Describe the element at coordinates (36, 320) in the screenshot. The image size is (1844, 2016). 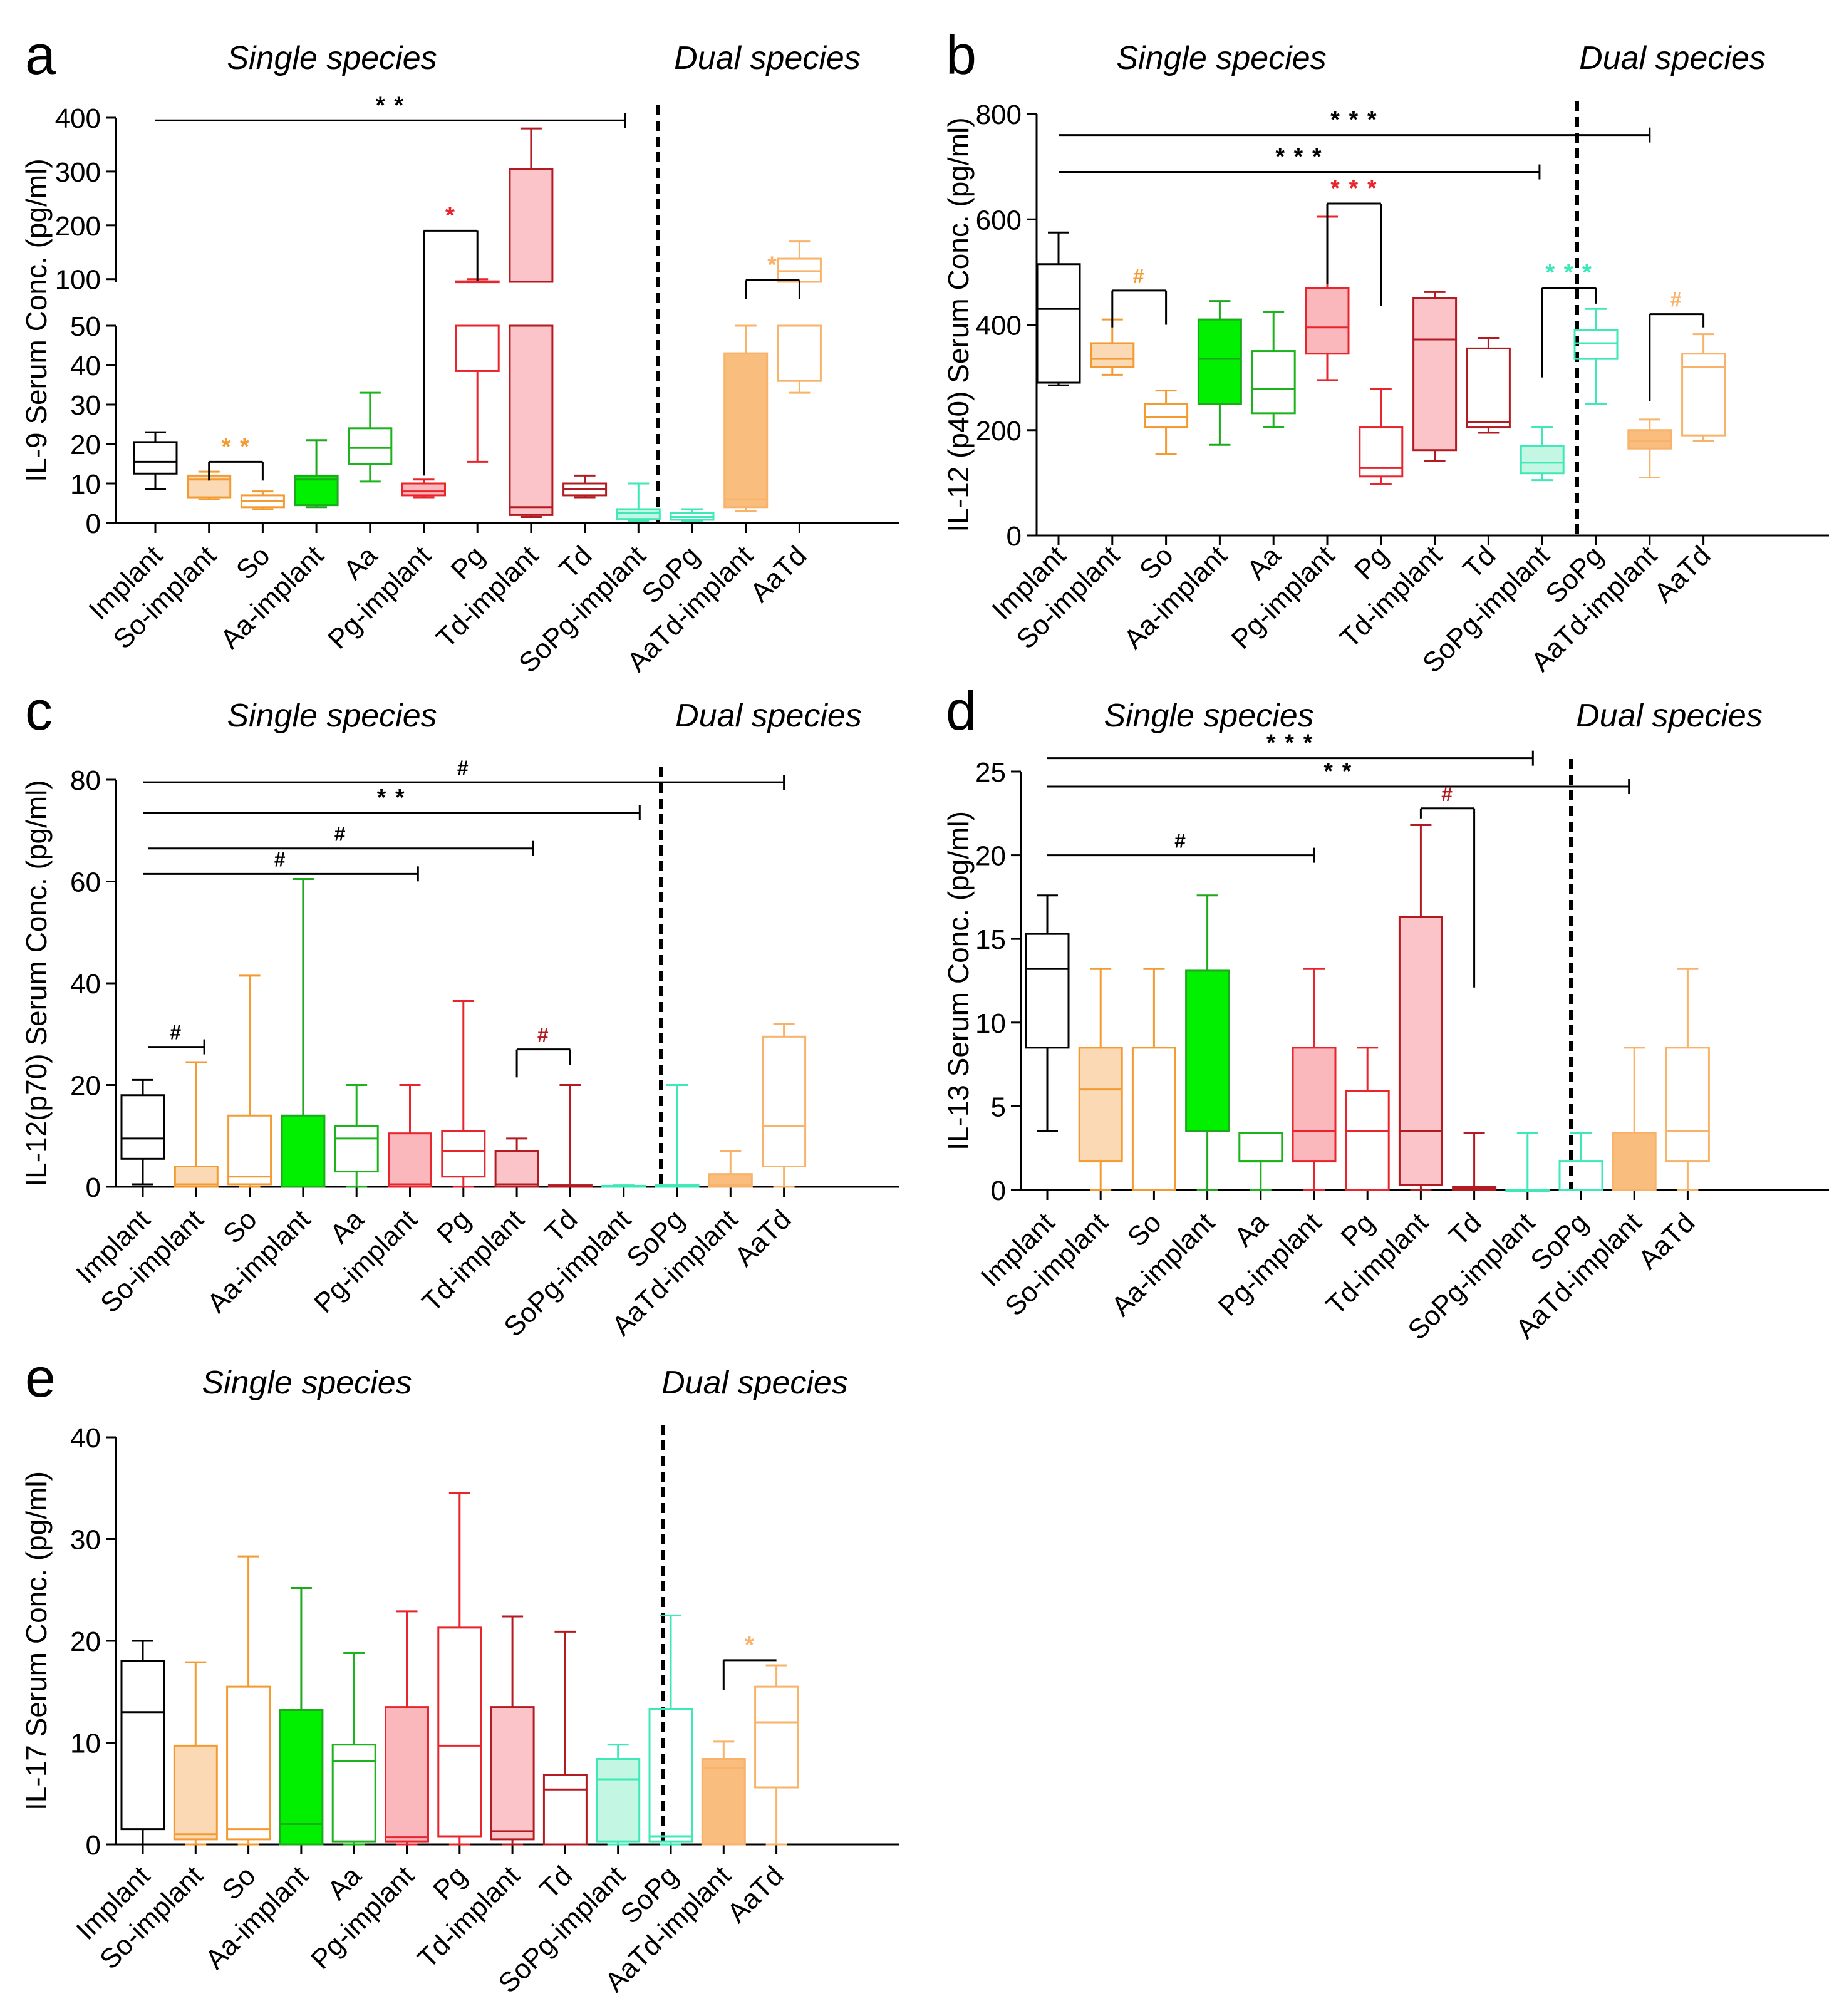
I see `y-axis-label: IL-9 Serum Conc. (pg/ml)` at that location.